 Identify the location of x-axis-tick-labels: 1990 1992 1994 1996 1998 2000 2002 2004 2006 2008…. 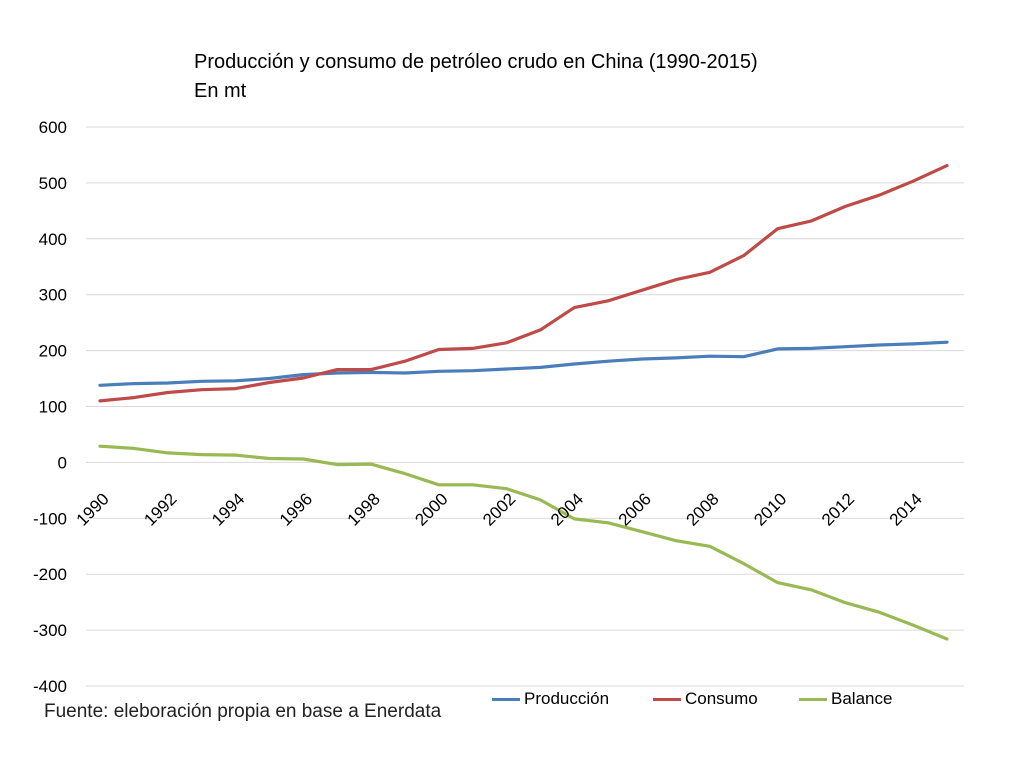
(499, 509).